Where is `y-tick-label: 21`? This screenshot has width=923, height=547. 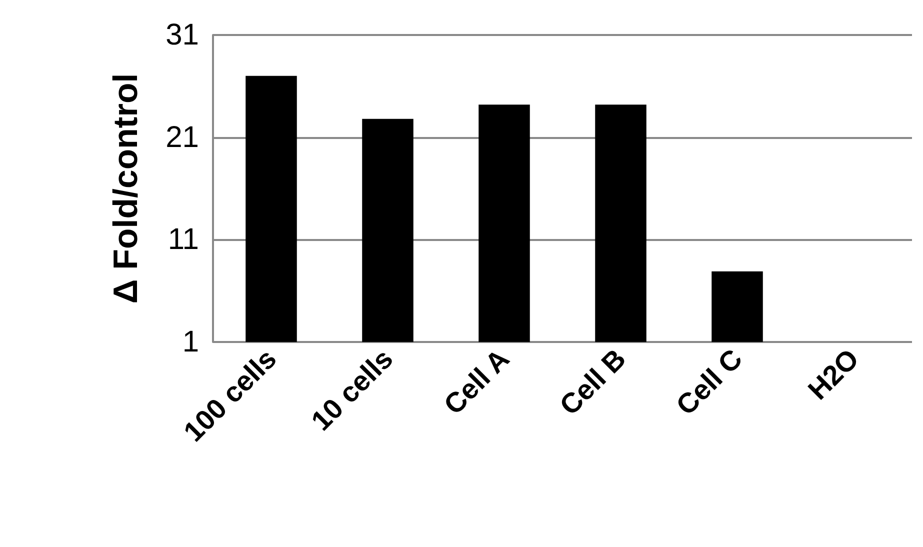 y-tick-label: 21 is located at coordinates (182, 137).